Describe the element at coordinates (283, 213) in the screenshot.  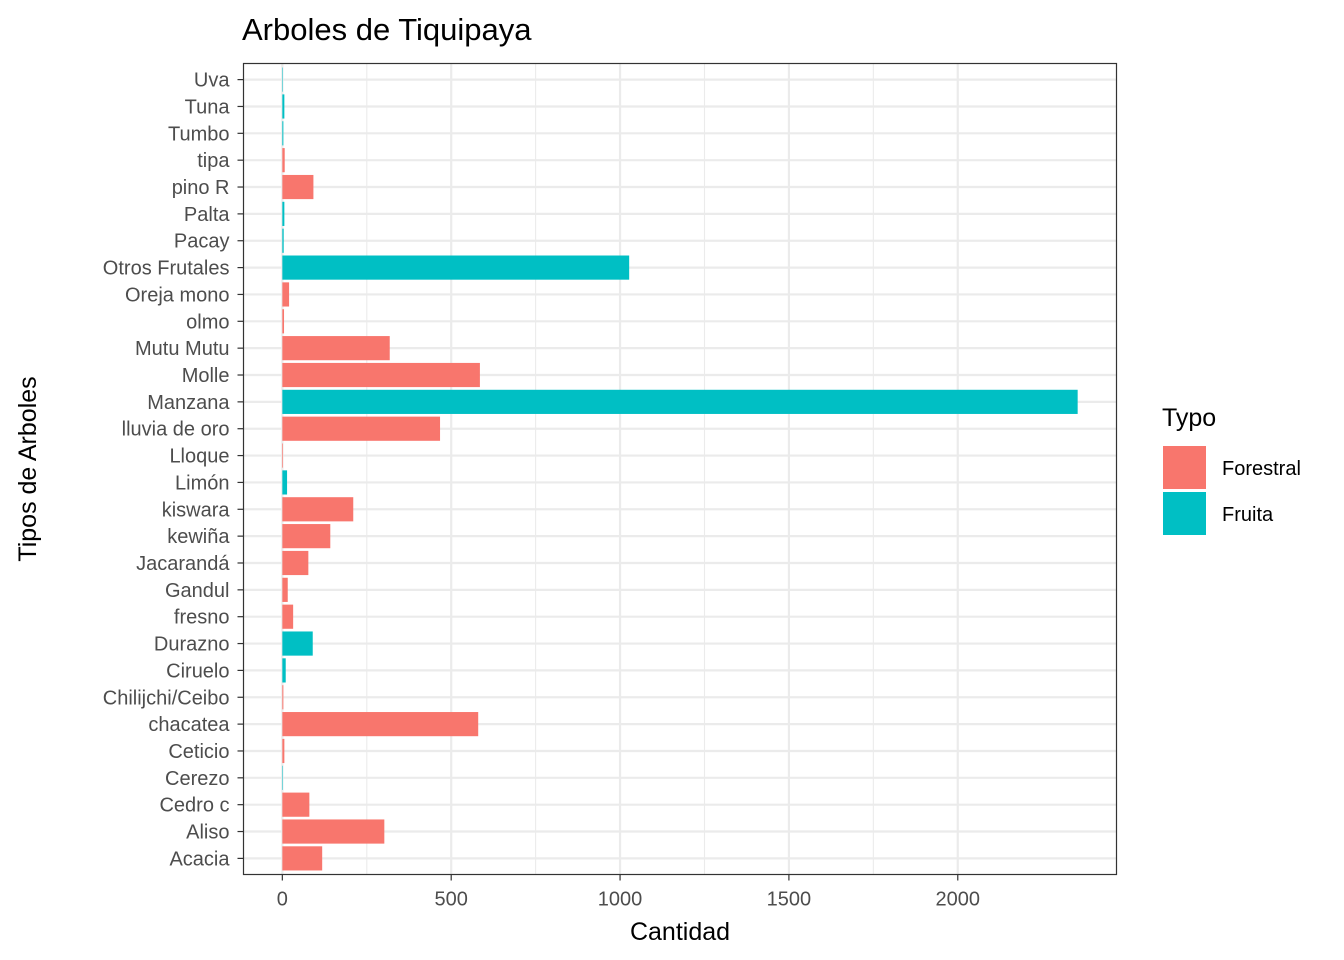
I see `bar-palta` at that location.